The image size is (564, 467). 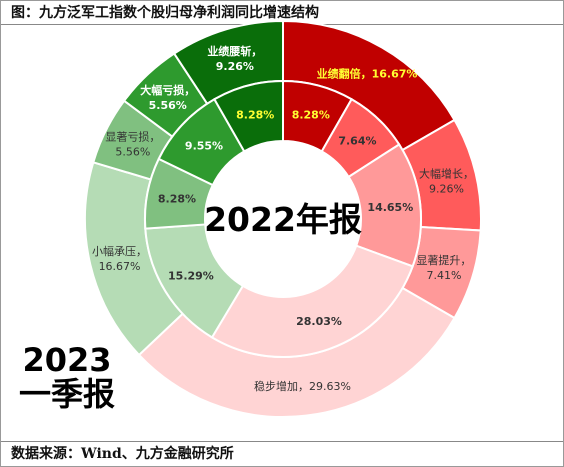 What do you see at coordinates (319, 321) in the screenshot?
I see `inner-label-3: 28.03%` at bounding box center [319, 321].